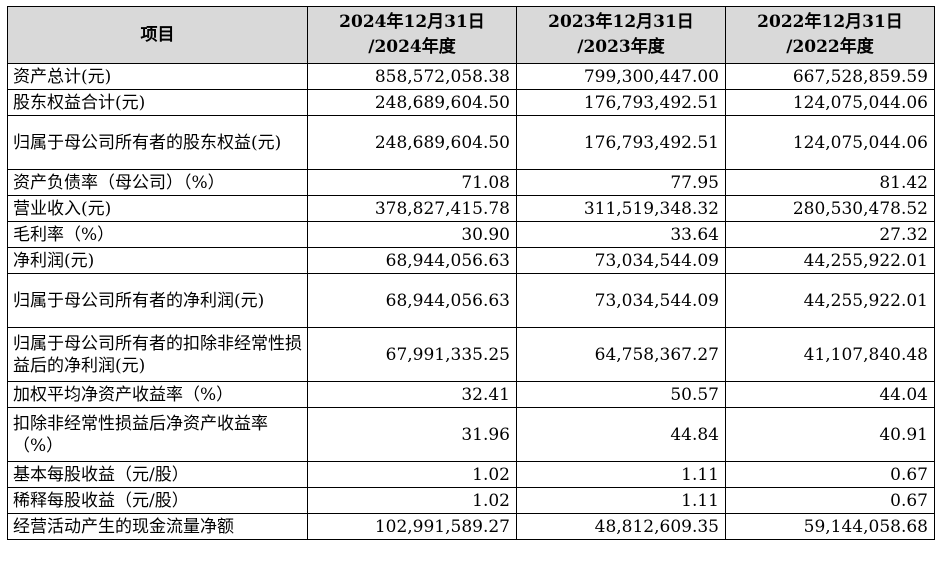  What do you see at coordinates (830, 47) in the screenshot?
I see `header-2022-line2: /2022年度` at bounding box center [830, 47].